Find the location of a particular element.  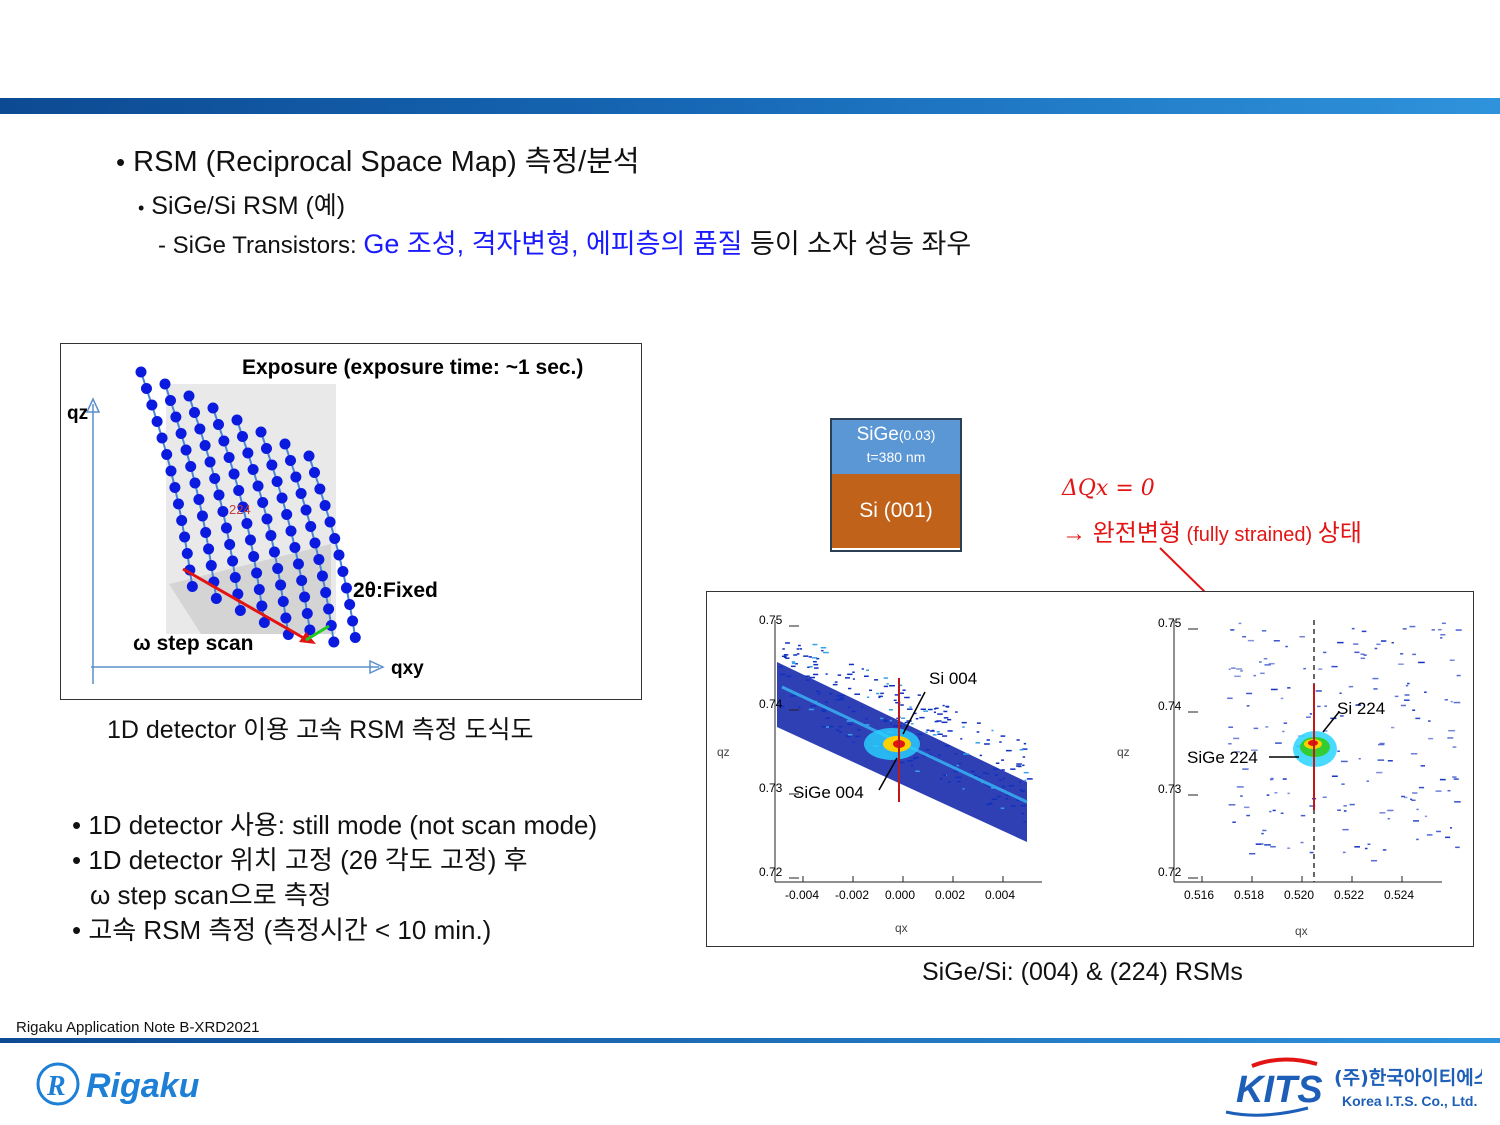

note-item: ω step scan으로 측정 is located at coordinates (211, 895).